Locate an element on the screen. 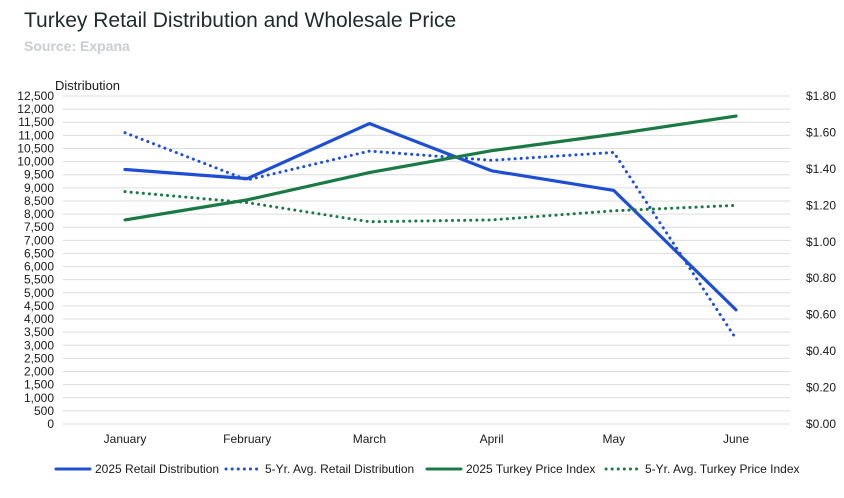  y2-tick-label: $0.60 is located at coordinates (821, 315).